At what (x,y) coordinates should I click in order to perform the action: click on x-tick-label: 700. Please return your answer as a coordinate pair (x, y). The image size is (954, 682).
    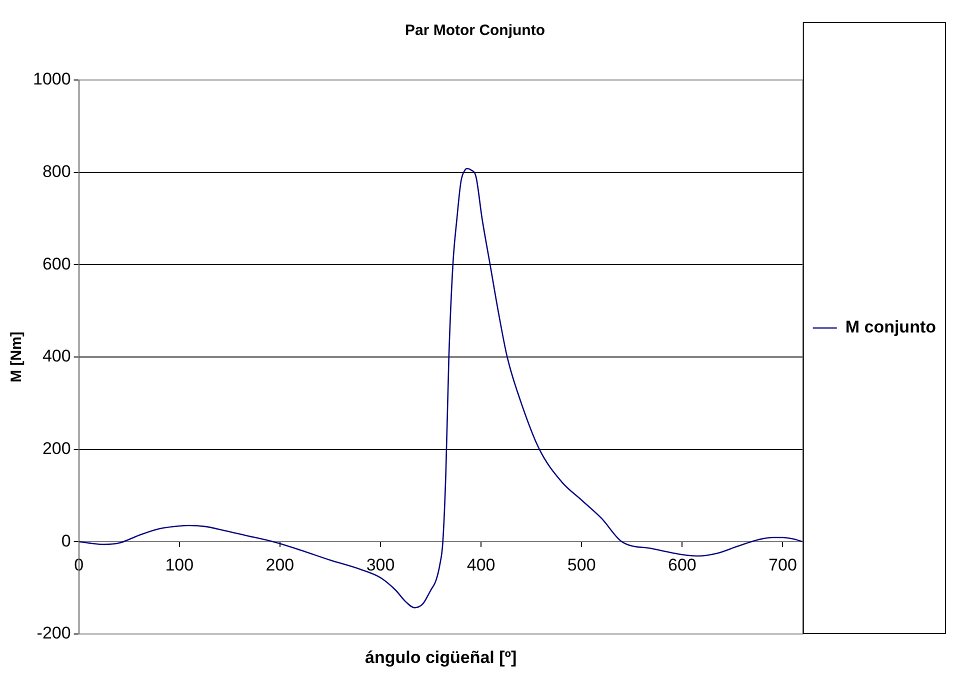
    Looking at the image, I should click on (782, 565).